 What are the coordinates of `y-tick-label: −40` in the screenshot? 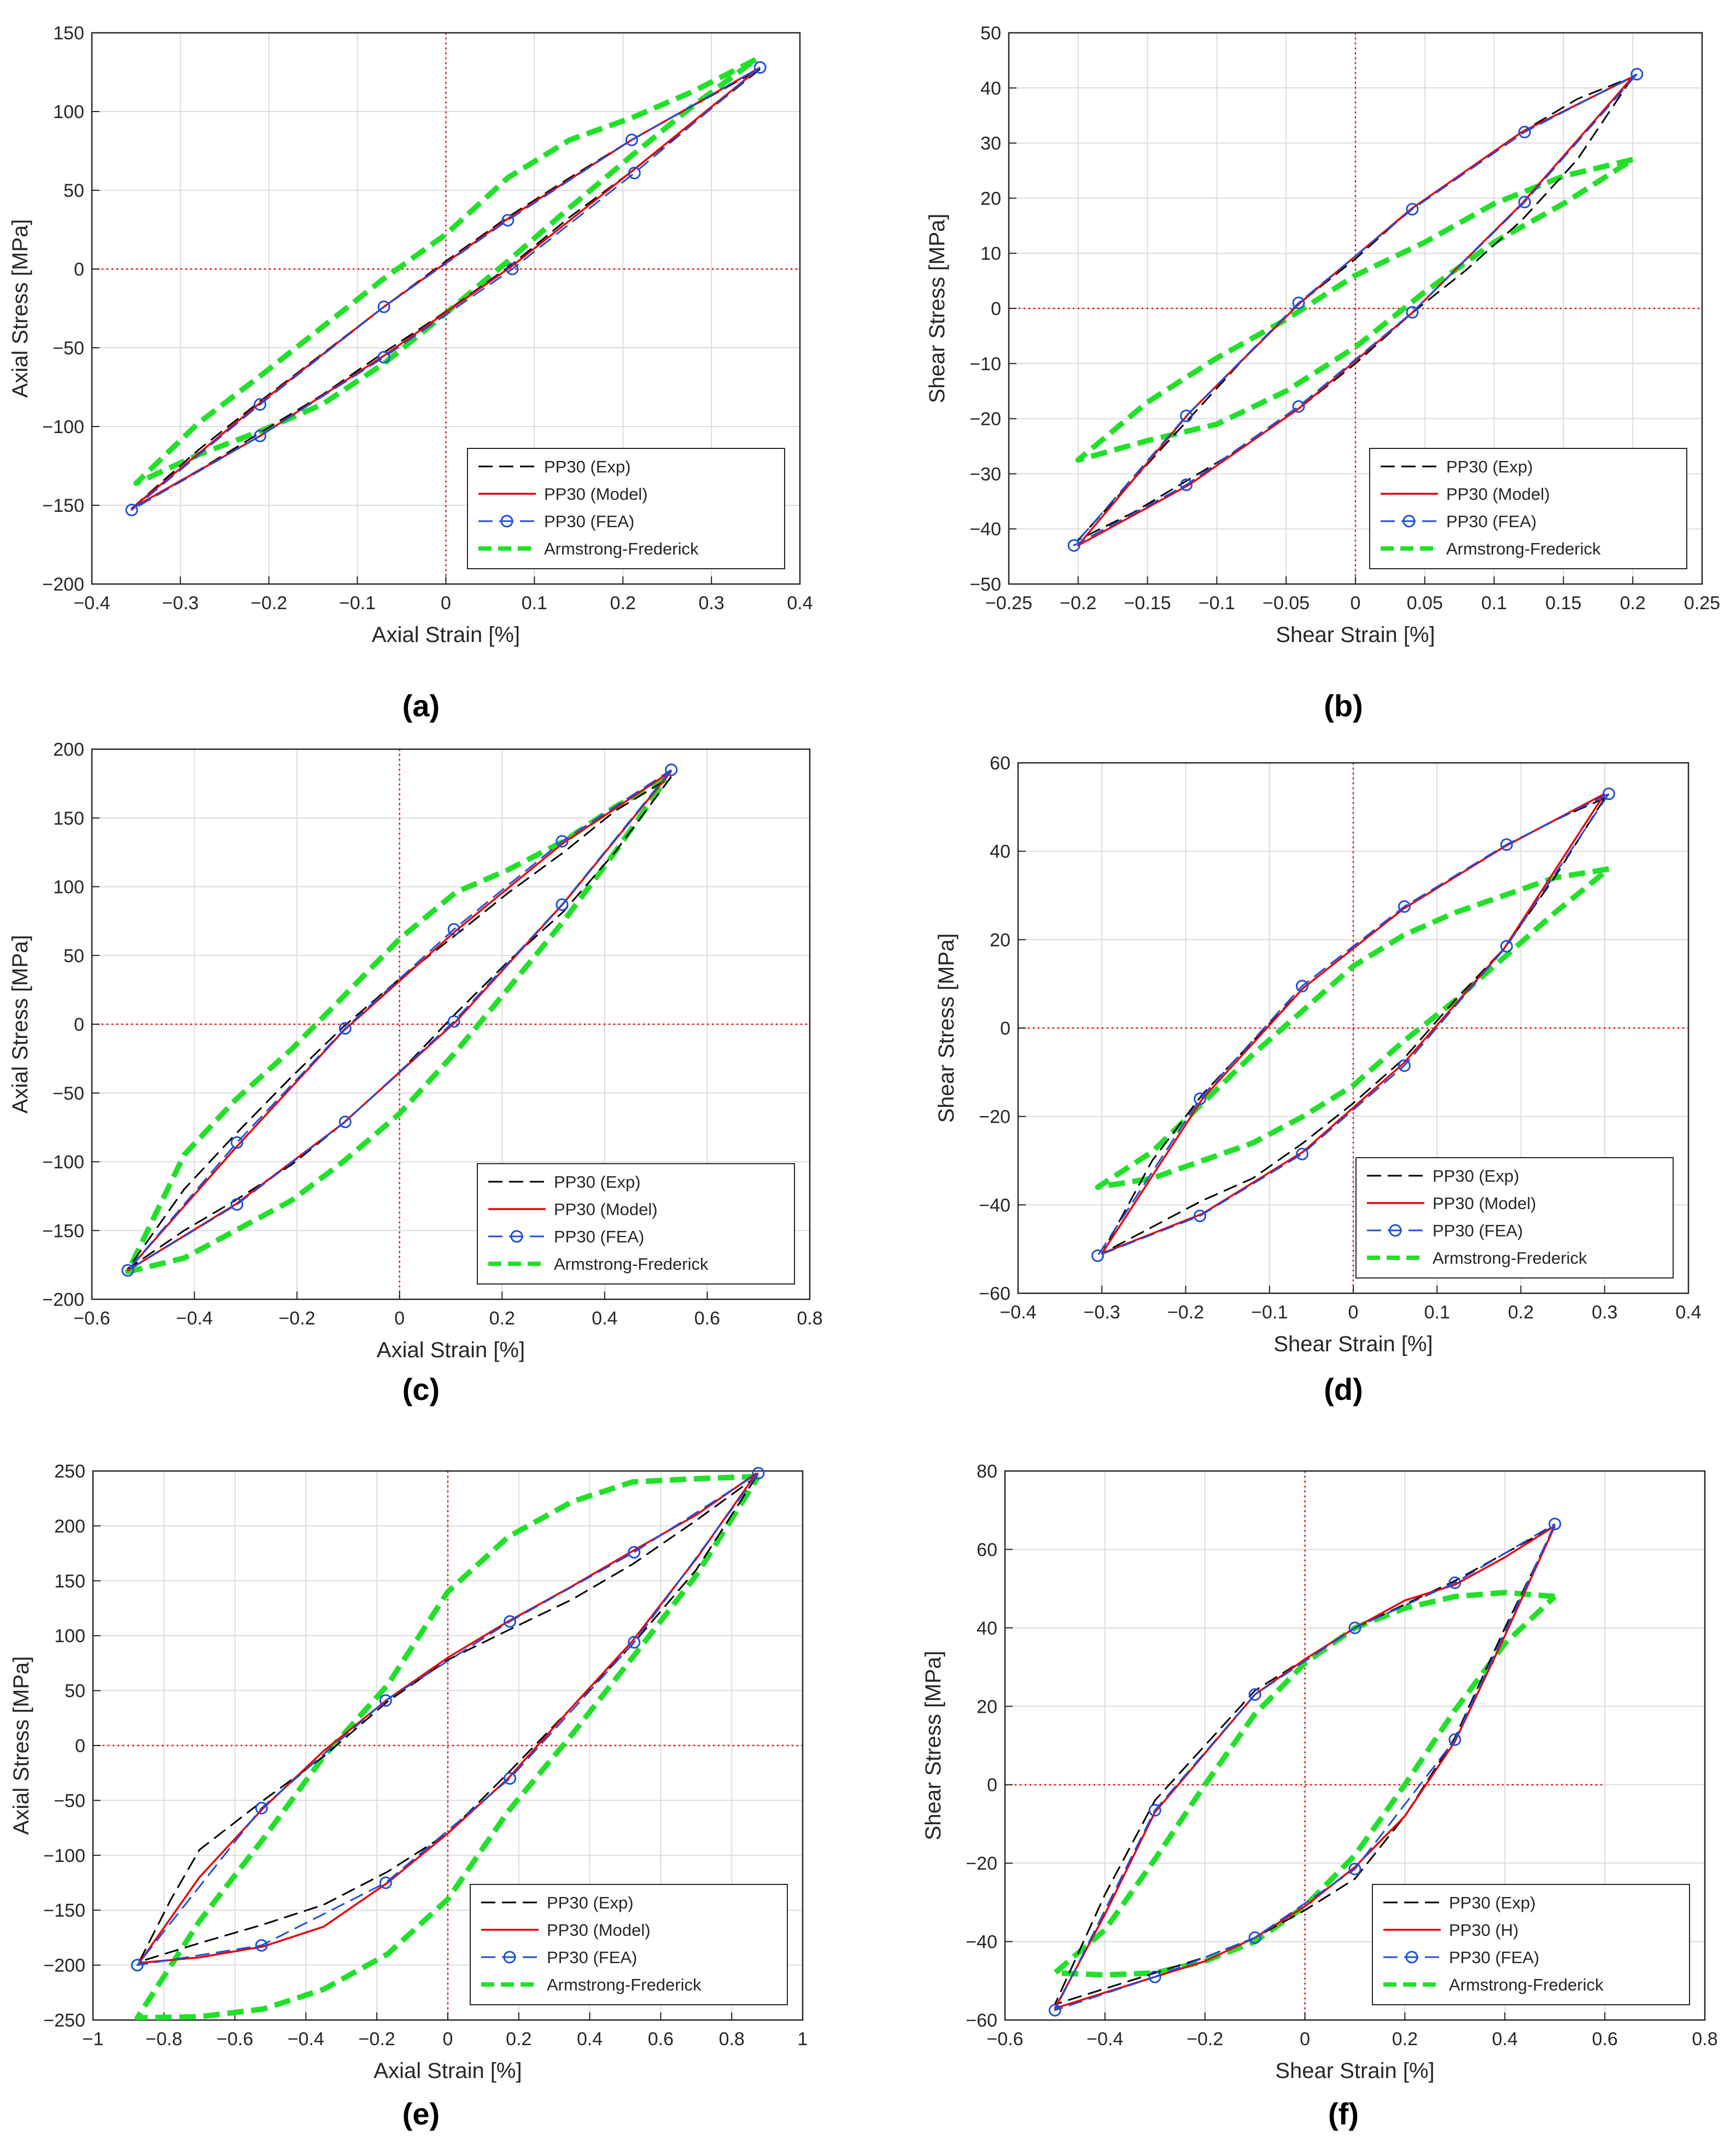 It's located at (994, 1205).